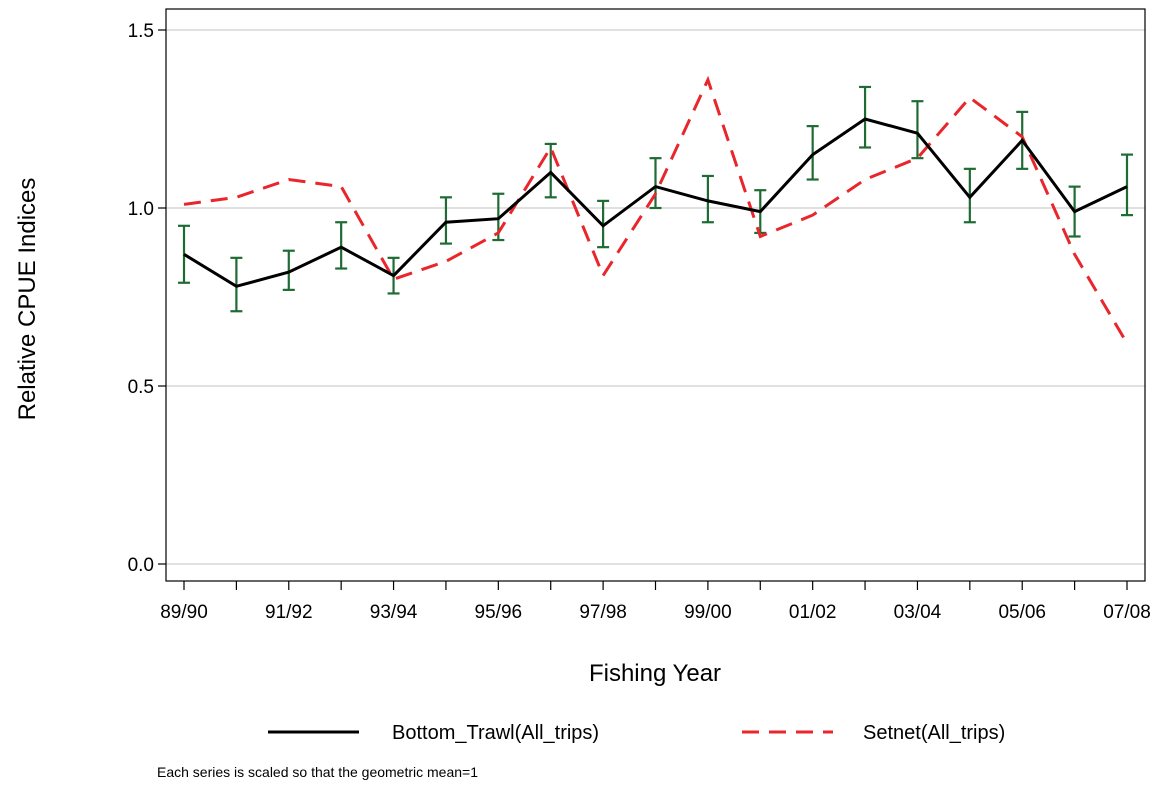  What do you see at coordinates (918, 612) in the screenshot?
I see `x-tick-label: 03/04` at bounding box center [918, 612].